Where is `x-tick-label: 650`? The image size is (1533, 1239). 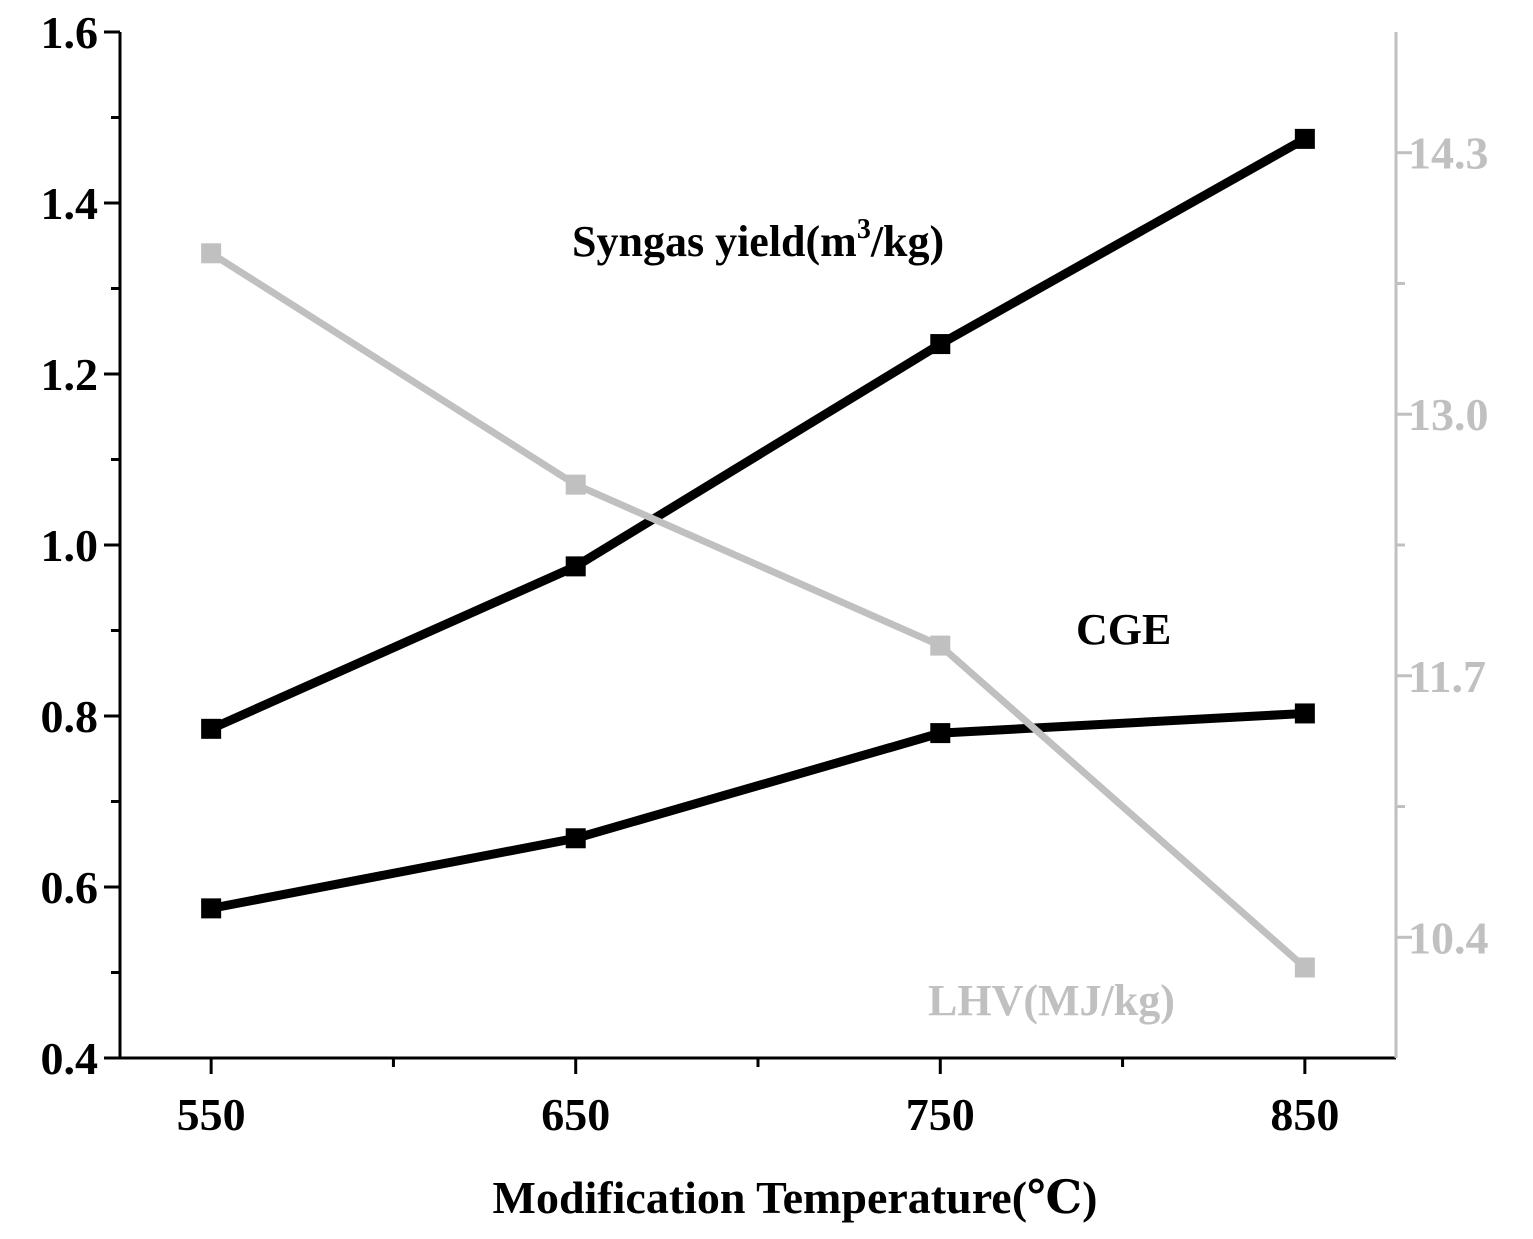 x-tick-label: 650 is located at coordinates (575, 1114).